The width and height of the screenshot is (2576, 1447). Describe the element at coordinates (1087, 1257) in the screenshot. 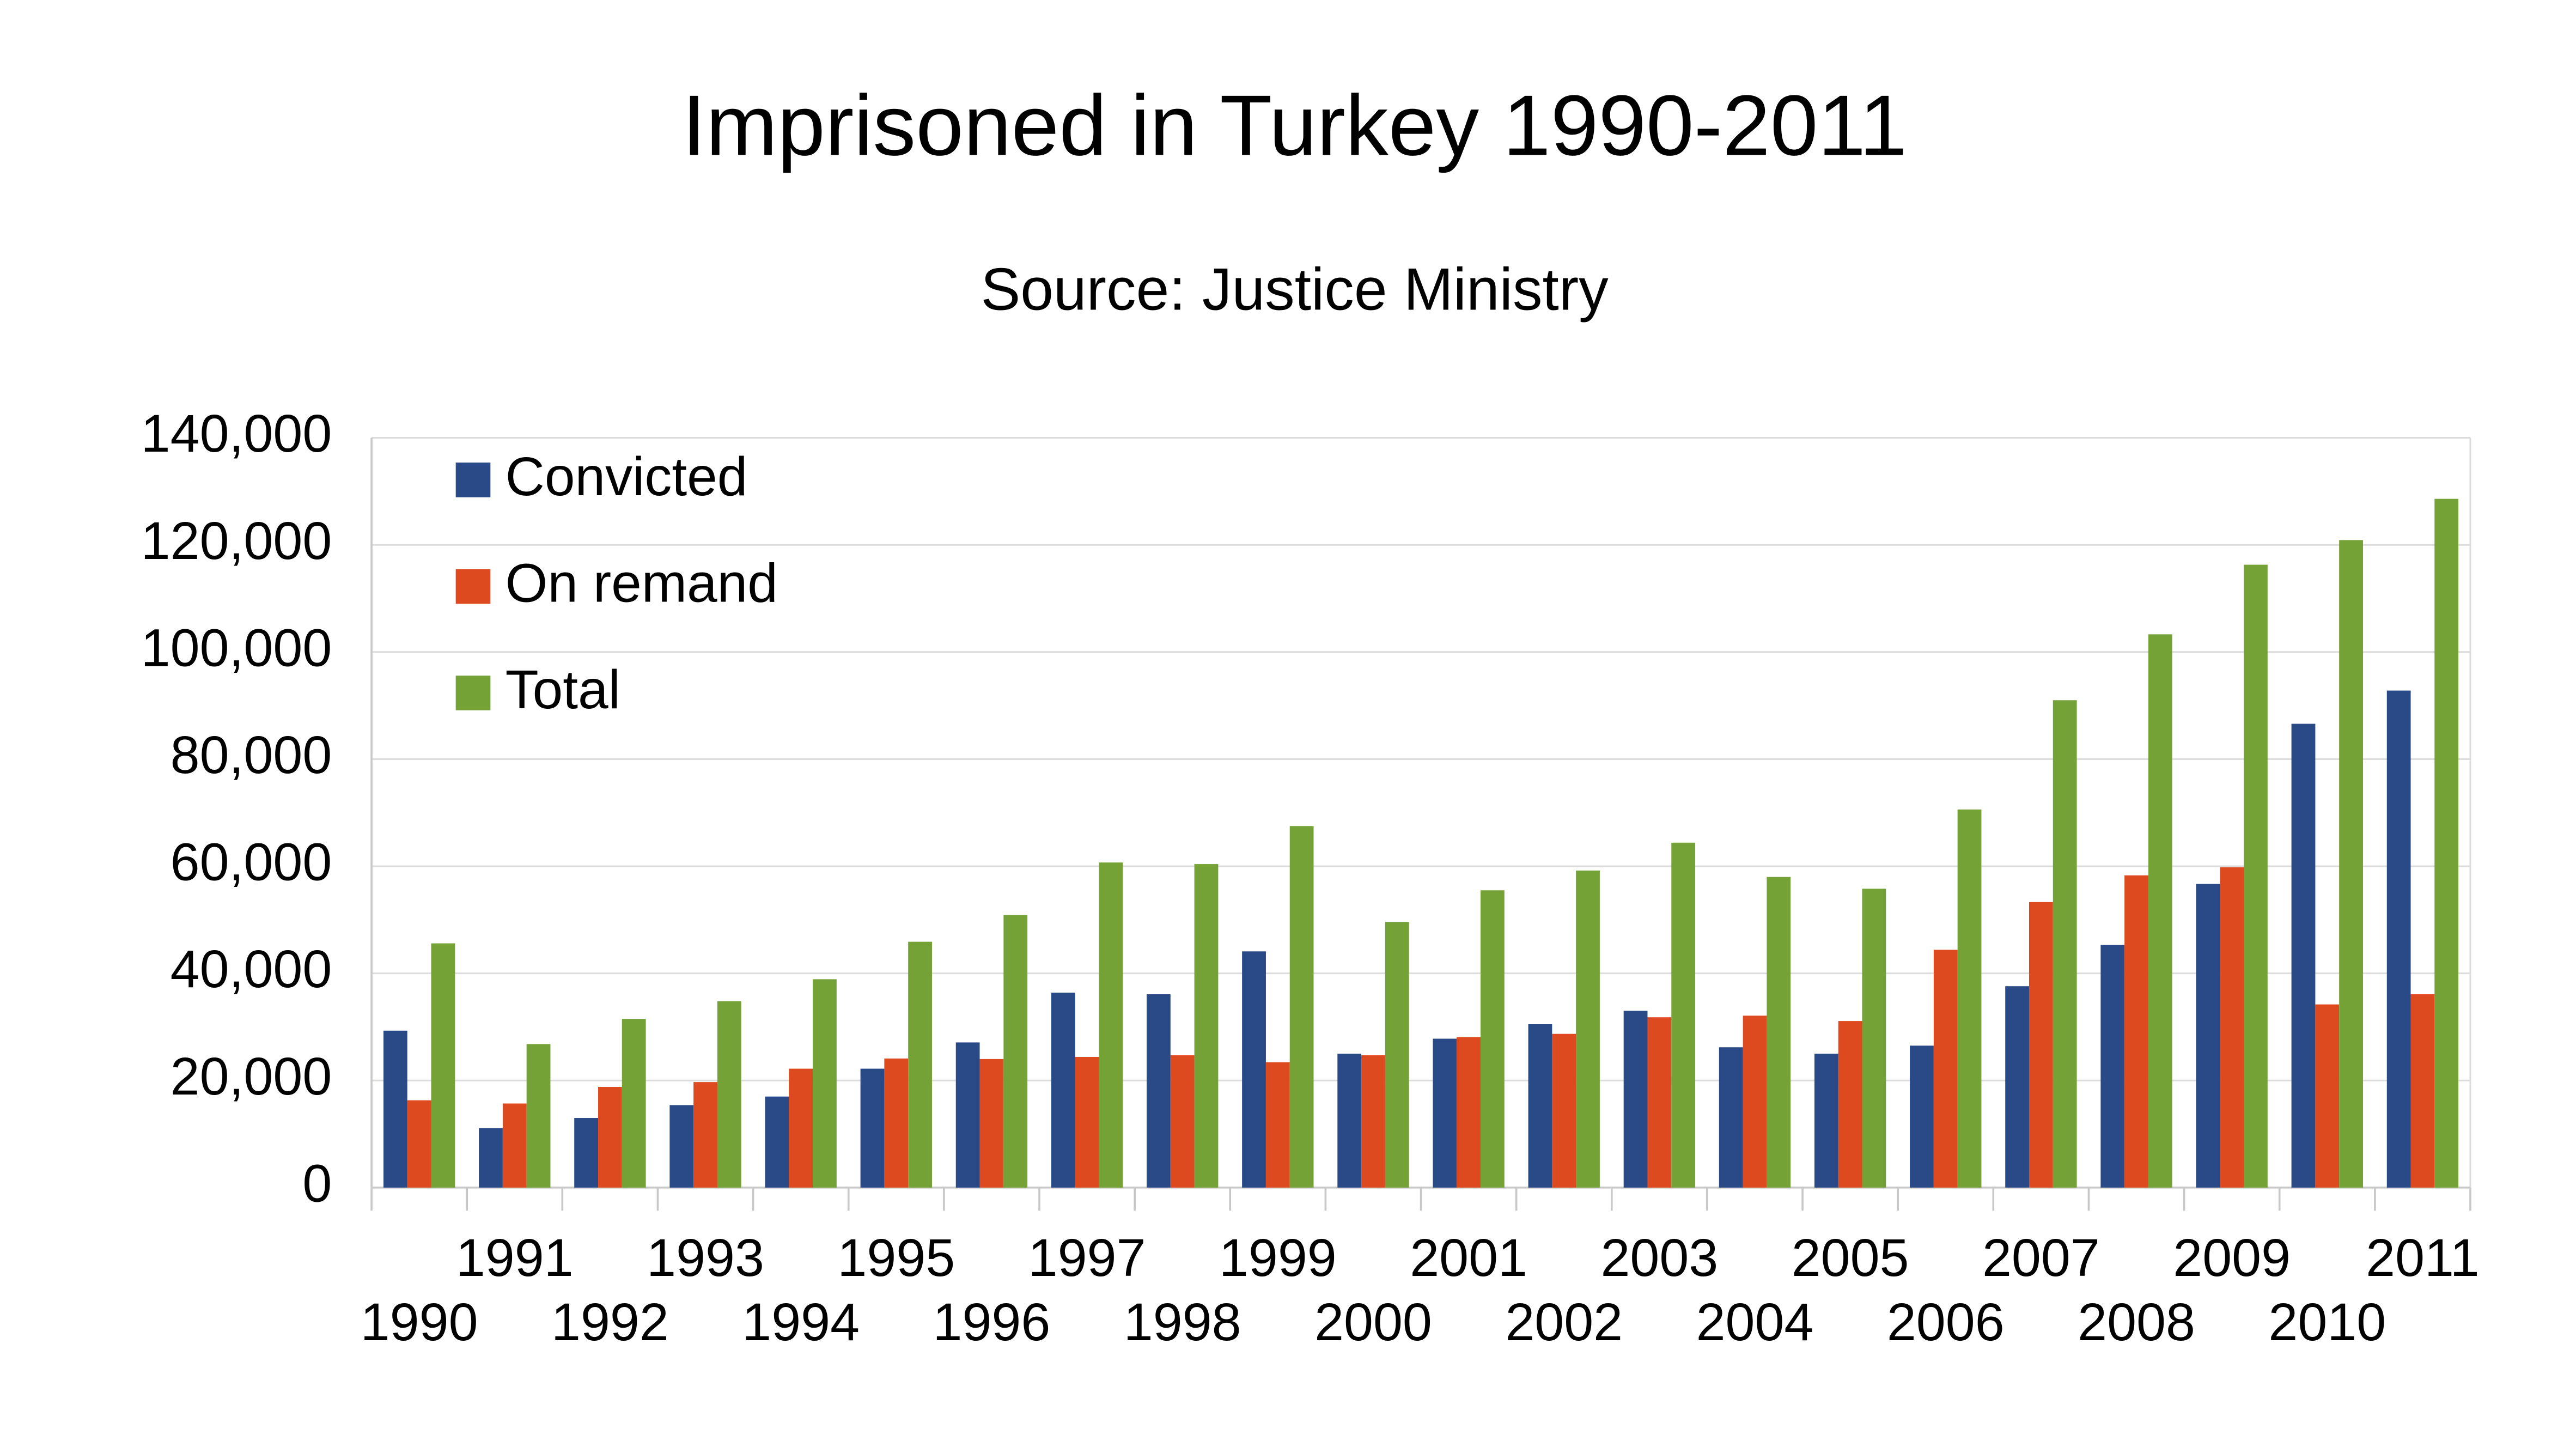

I see `x-tick-label: 1997` at that location.